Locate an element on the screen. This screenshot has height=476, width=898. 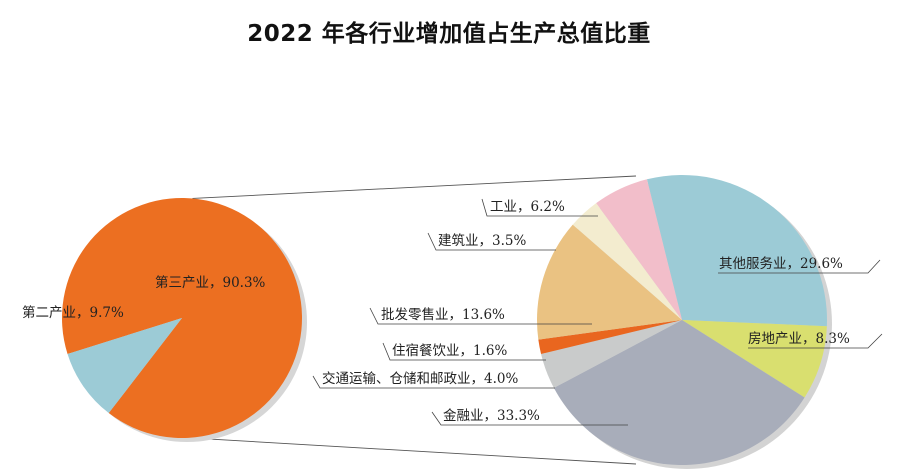
leader-交通运输-仓储和邮政业 is located at coordinates (433, 382).